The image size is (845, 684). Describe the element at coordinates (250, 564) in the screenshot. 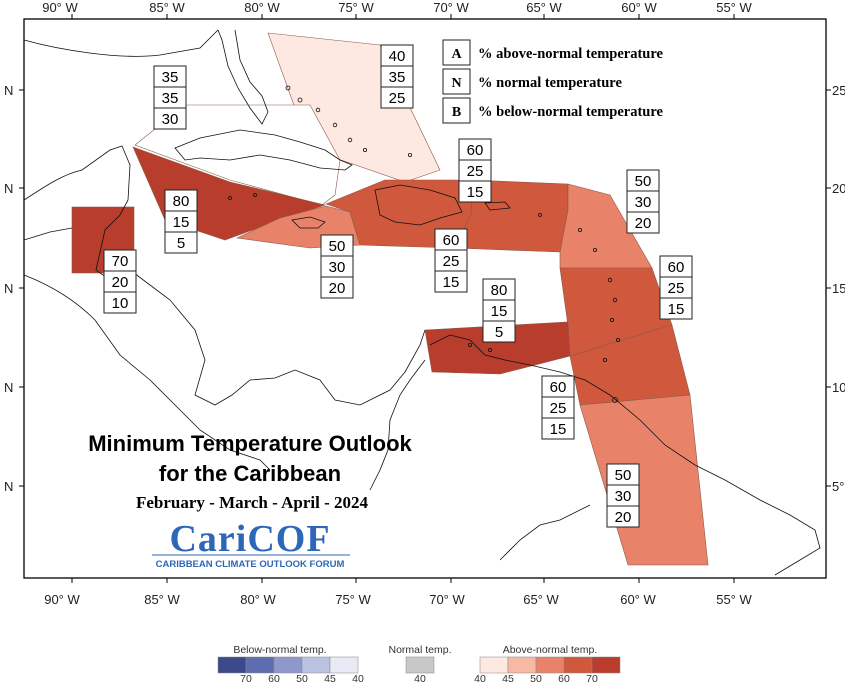

I see `brand-tagline: CARIBBEAN CLIMATE OUTLOOK FORUM` at that location.